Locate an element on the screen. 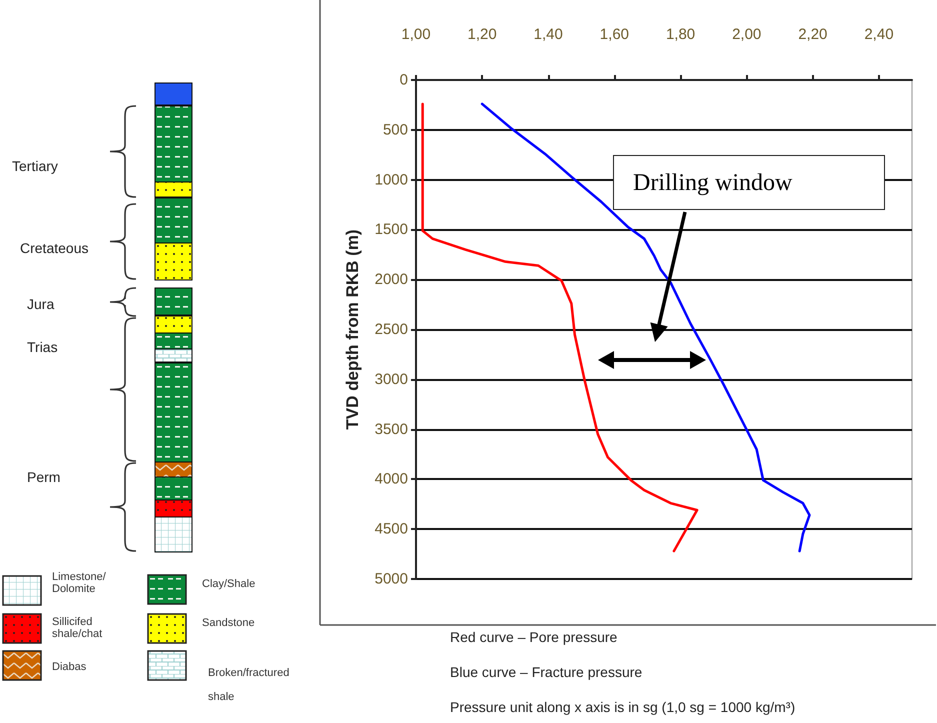  text: Sillicifed shale/chat is located at coordinates (78, 628).